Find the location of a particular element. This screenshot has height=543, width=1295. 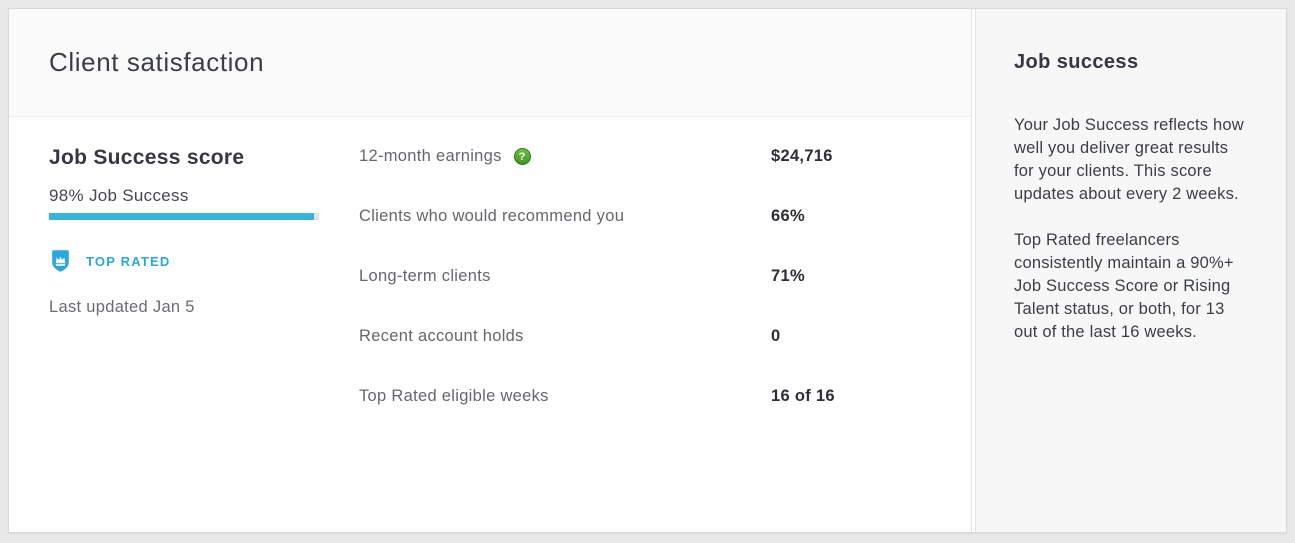

stat-row-12-month-earnings: 12-month earnings ? $24,716 is located at coordinates (650, 156).